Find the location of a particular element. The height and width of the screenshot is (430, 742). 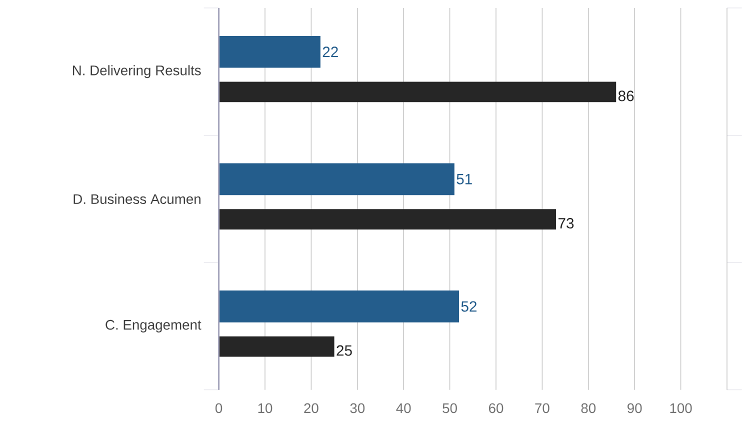

data-label: 25 is located at coordinates (344, 350).